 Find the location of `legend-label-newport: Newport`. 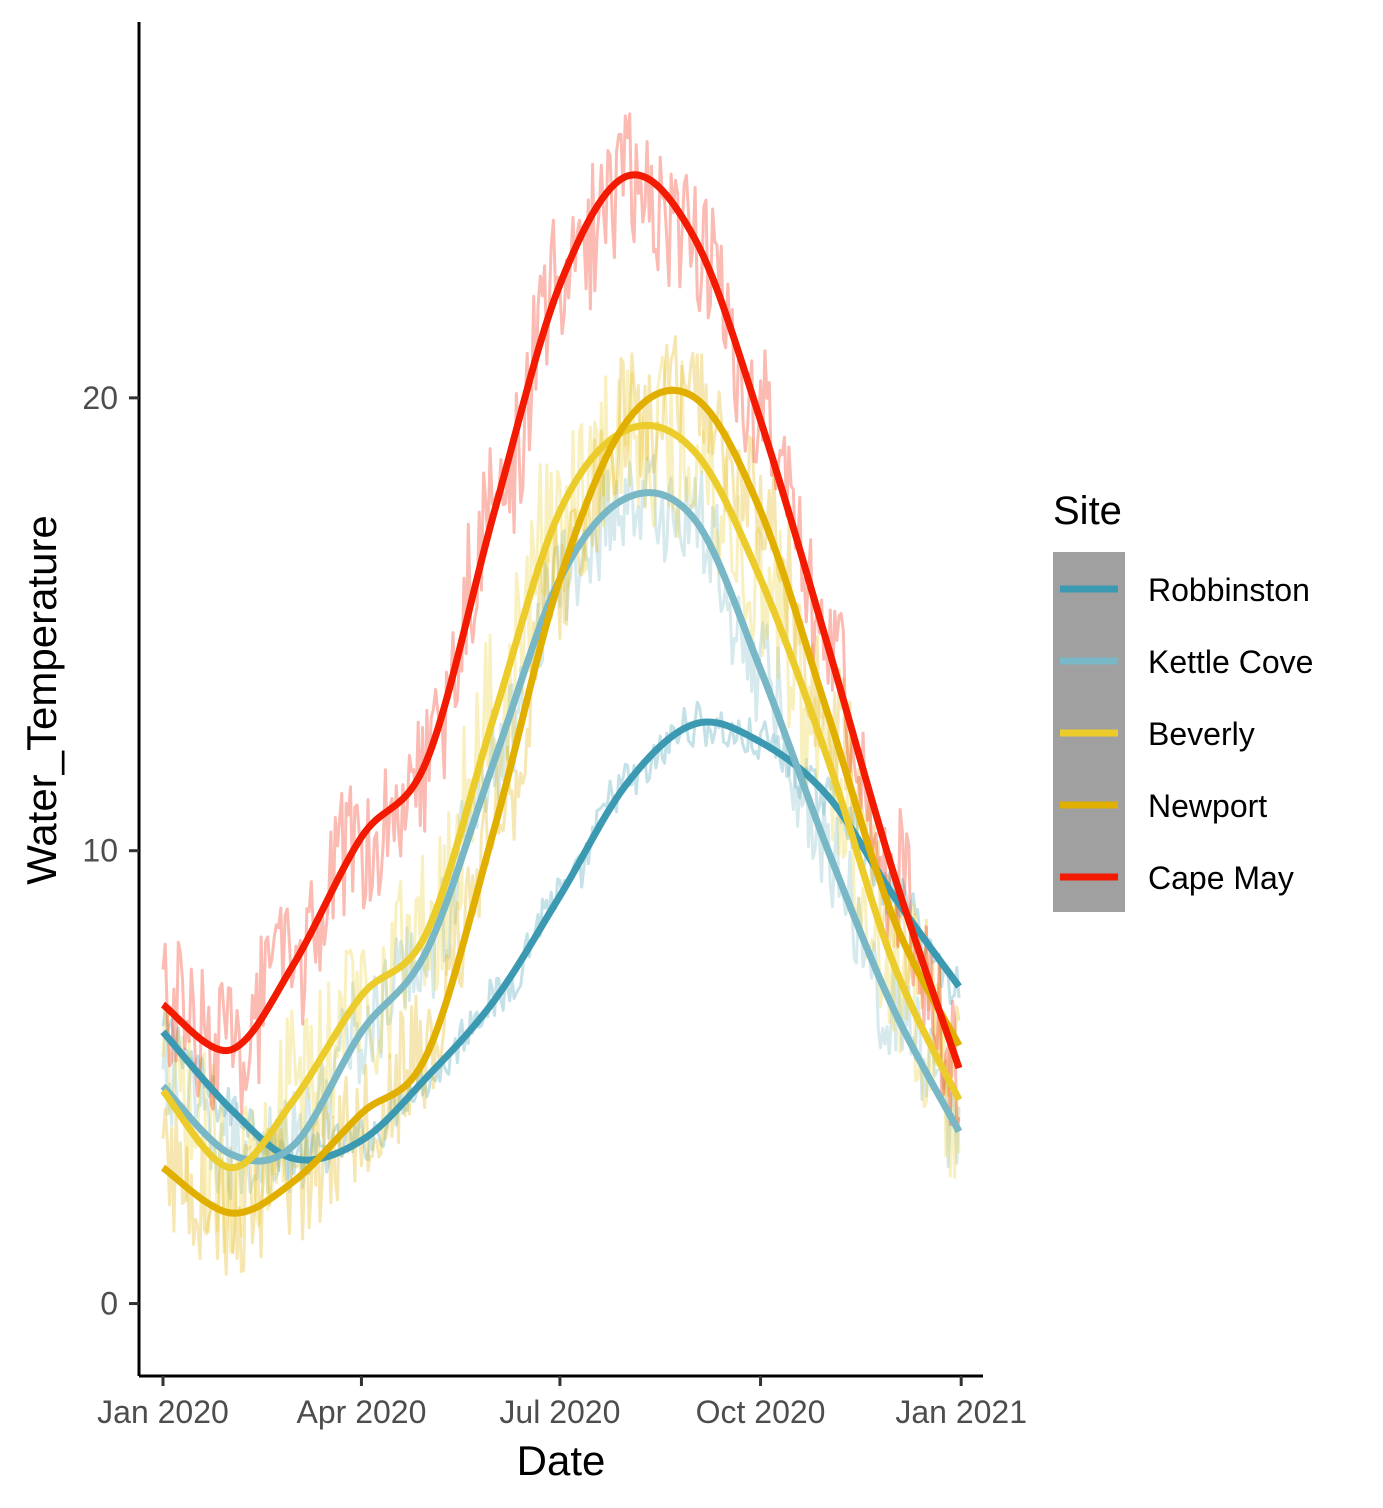

legend-label-newport: Newport is located at coordinates (1207, 806).